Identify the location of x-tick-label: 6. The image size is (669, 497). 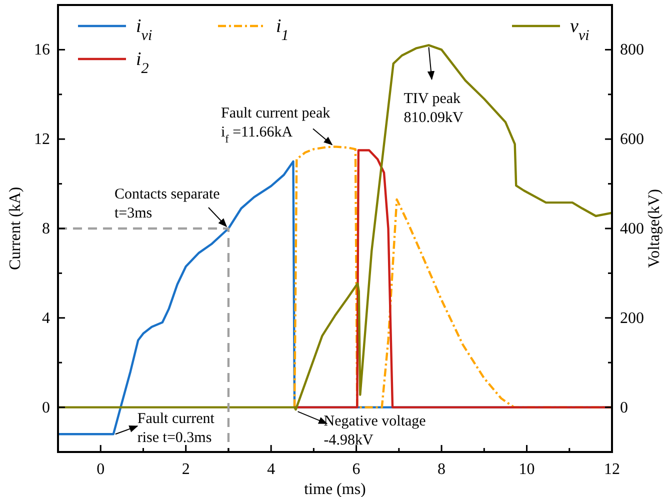
(356, 469).